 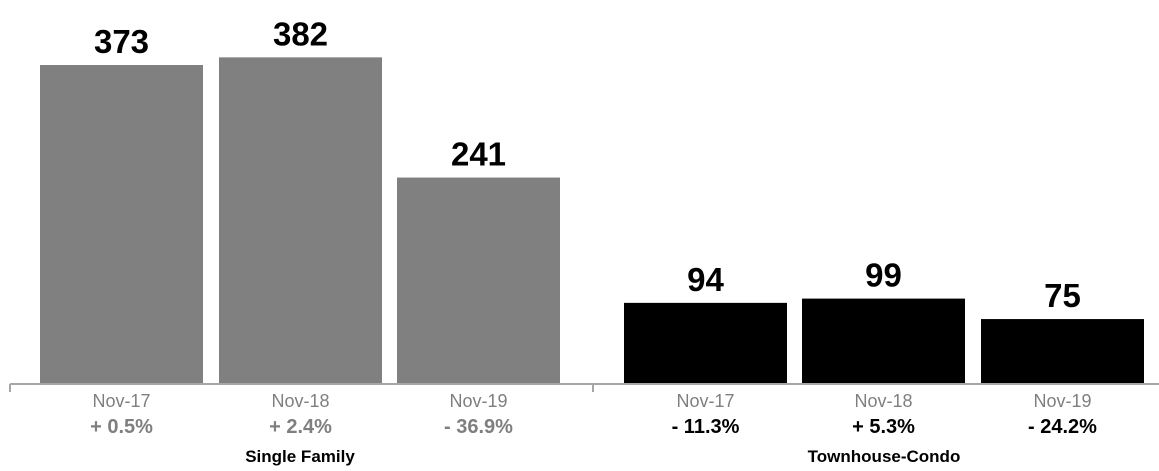 What do you see at coordinates (883, 275) in the screenshot?
I see `value-label-townhouse-condo-nov-18: 99` at bounding box center [883, 275].